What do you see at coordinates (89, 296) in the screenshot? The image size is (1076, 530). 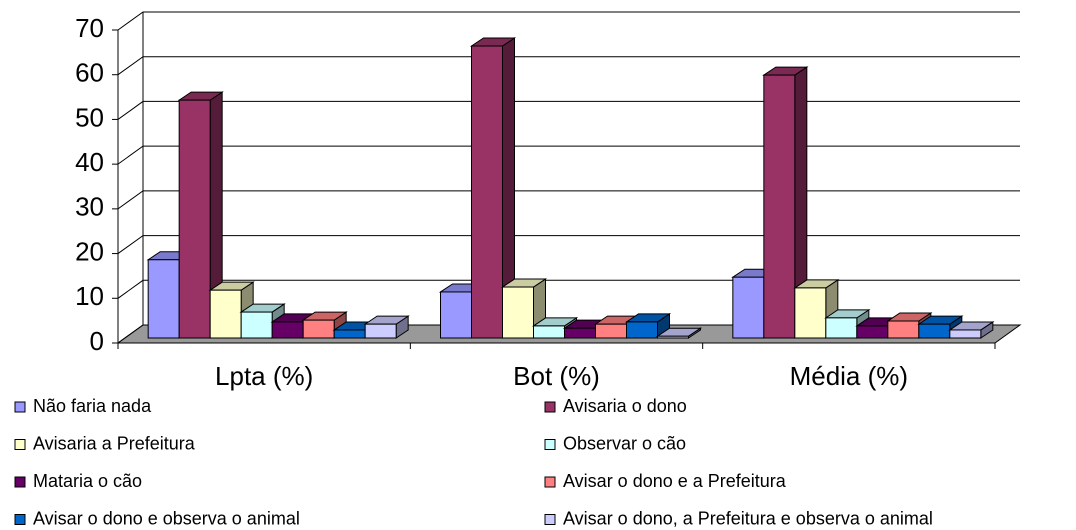 I see `y-tick-label: 10` at bounding box center [89, 296].